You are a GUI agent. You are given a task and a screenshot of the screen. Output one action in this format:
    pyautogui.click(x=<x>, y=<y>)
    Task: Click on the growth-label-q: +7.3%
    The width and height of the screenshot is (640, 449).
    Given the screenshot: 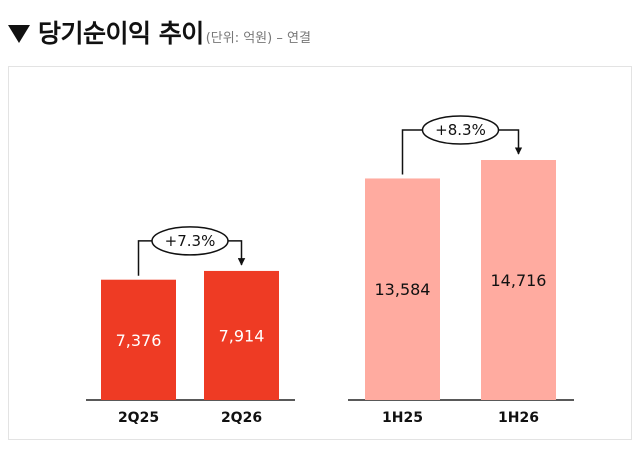 What is the action you would take?
    pyautogui.click(x=190, y=241)
    